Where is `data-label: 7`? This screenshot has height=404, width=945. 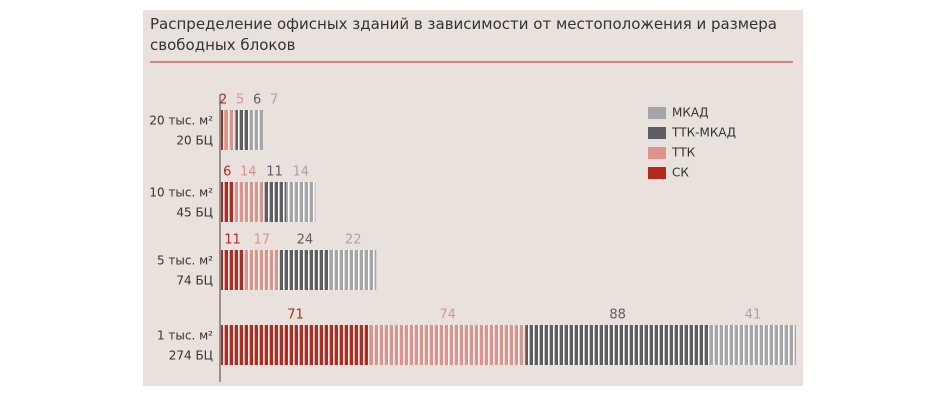 data-label: 7 is located at coordinates (274, 100).